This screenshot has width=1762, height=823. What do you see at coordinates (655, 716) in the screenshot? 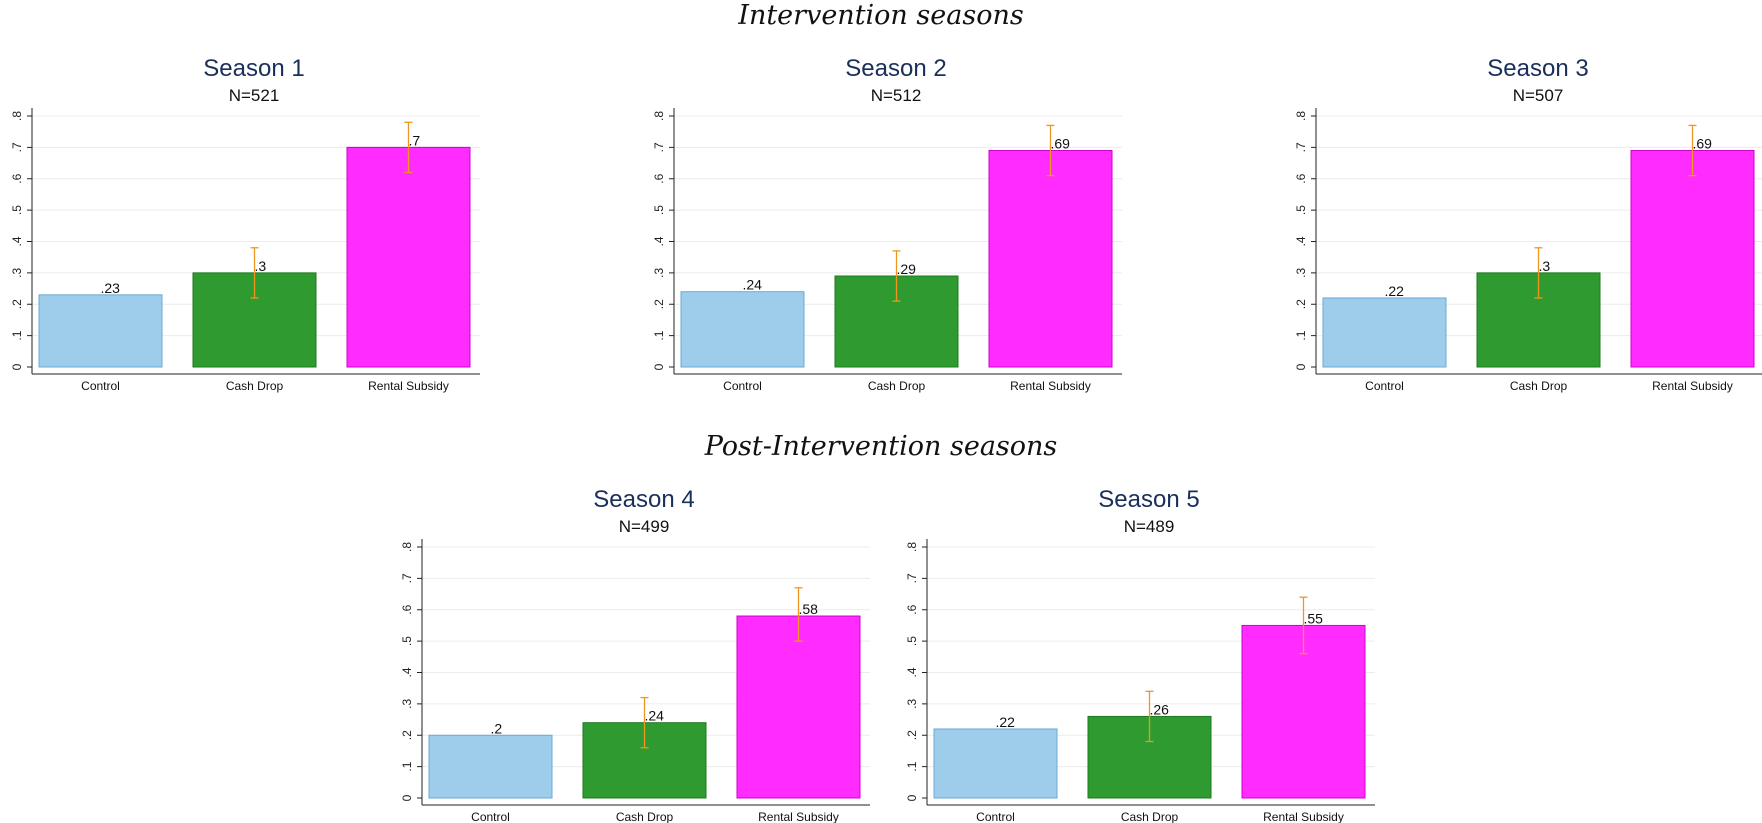
I see `cash-drop-value-label: .24` at bounding box center [655, 716].